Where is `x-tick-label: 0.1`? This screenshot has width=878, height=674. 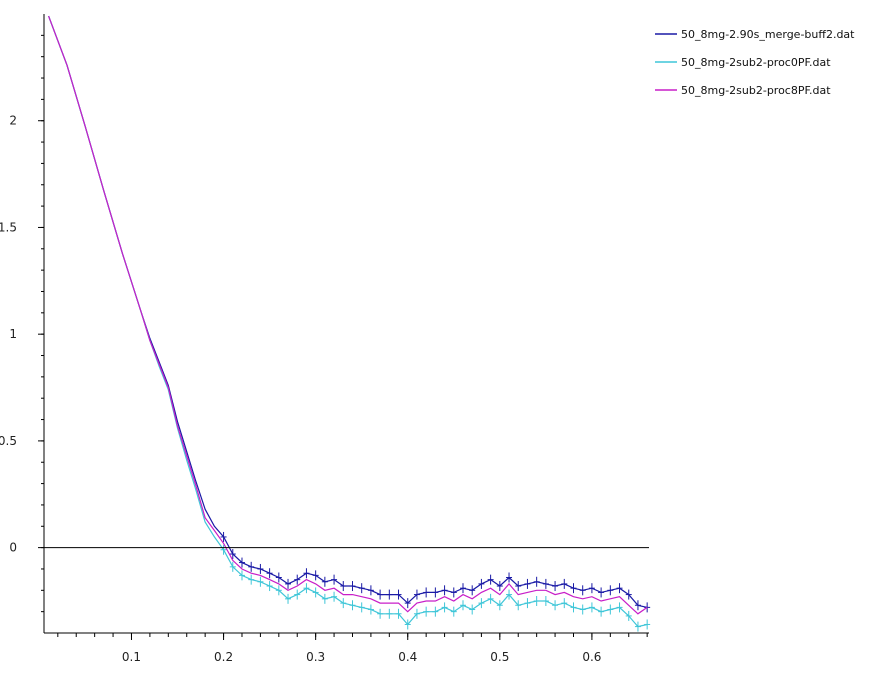
x-tick-label: 0.1 is located at coordinates (131, 657).